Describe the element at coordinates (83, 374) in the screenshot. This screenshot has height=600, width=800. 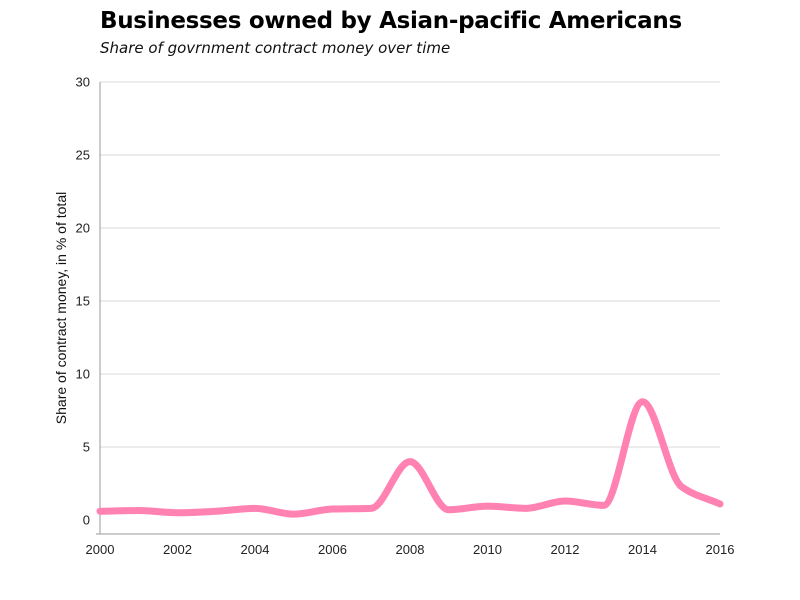
I see `y-tick-label-10: 10` at that location.